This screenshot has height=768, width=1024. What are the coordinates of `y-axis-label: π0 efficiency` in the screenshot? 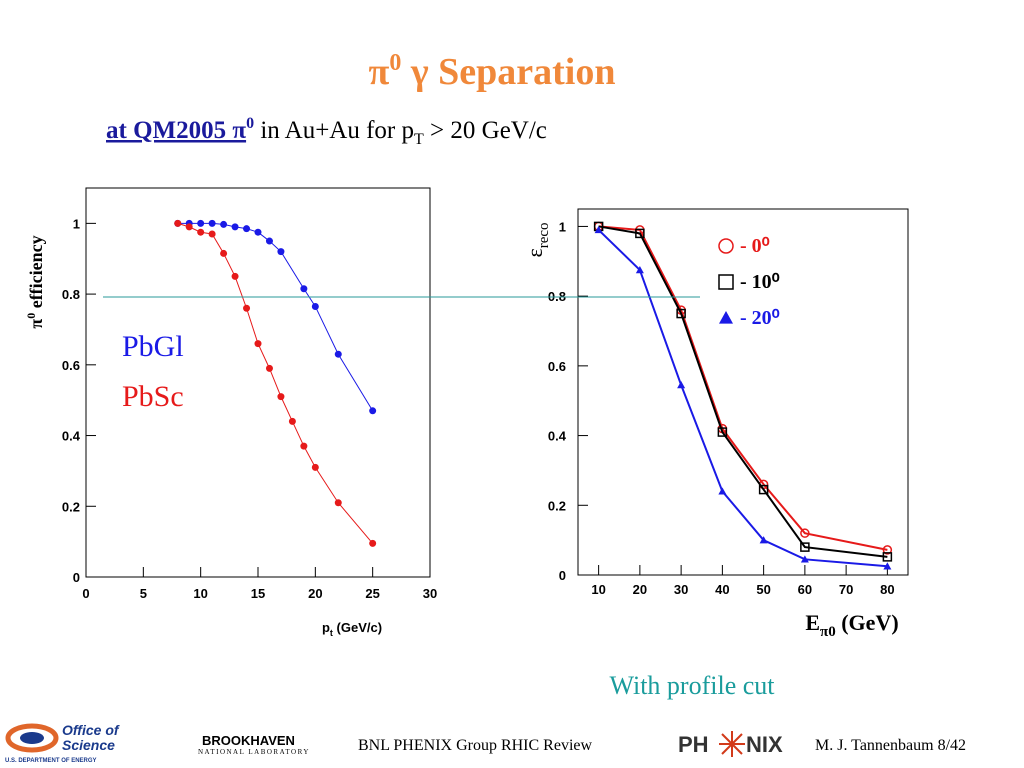 It's located at (35, 281).